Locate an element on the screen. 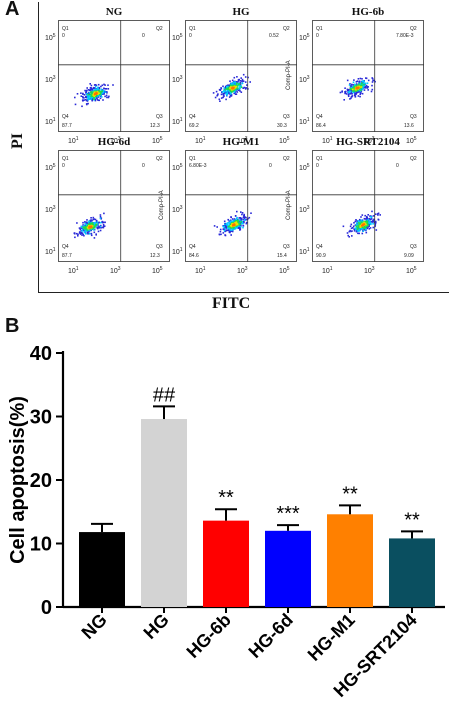  panel-a-letter: A is located at coordinates (12, 10).